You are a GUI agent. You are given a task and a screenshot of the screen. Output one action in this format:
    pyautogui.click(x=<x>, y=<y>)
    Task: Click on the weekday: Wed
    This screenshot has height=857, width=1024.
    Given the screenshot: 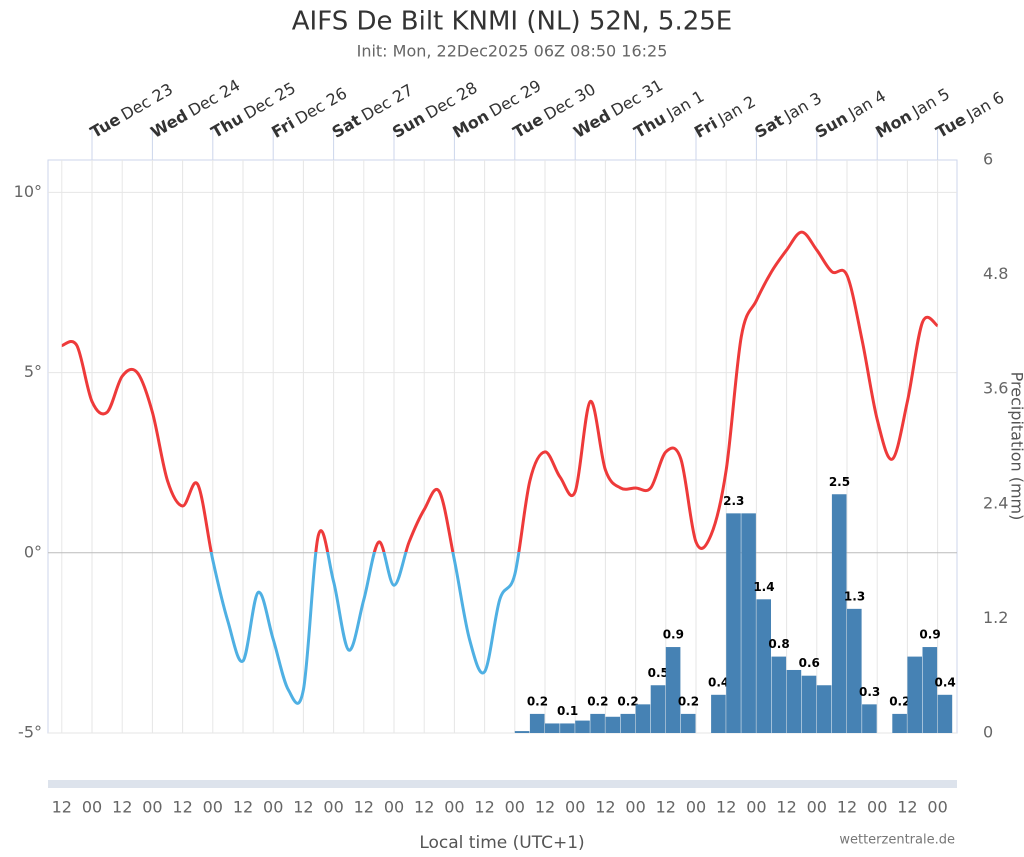 What is the action you would take?
    pyautogui.click(x=592, y=123)
    